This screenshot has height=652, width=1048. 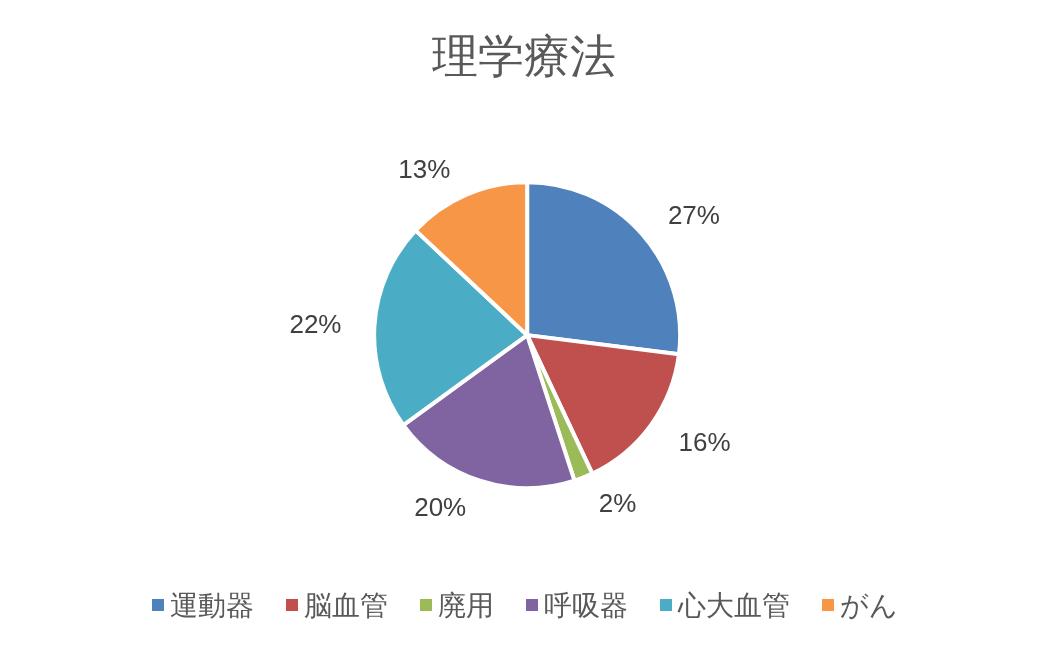 What do you see at coordinates (693, 215) in the screenshot?
I see `data-label: 27%` at bounding box center [693, 215].